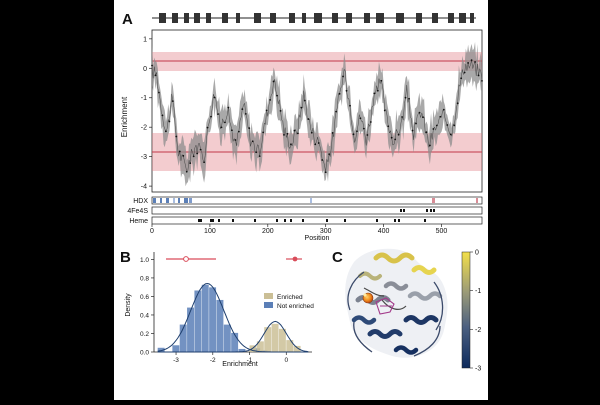 This screenshot has width=600, height=405. What do you see at coordinates (186, 259) in the screenshot?
I see `not-enriched-mean` at bounding box center [186, 259].